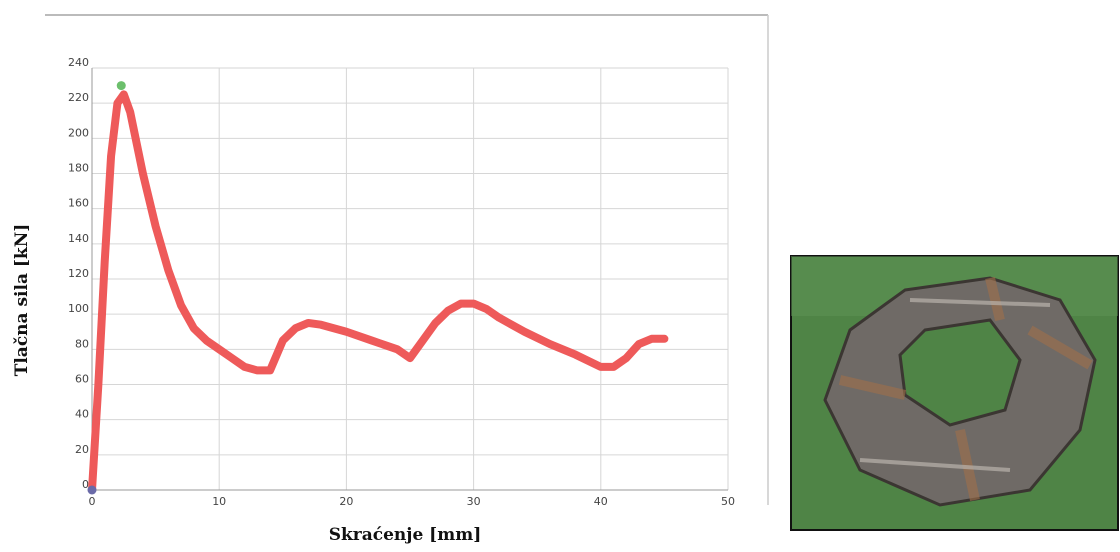 The image size is (1120, 552). Describe the element at coordinates (78, 168) in the screenshot. I see `y-tick-label: 180` at that location.